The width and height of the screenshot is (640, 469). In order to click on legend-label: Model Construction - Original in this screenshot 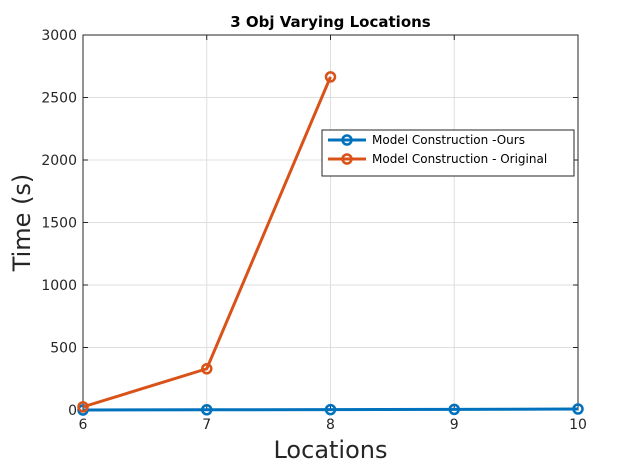, I will do `click(459, 159)`.